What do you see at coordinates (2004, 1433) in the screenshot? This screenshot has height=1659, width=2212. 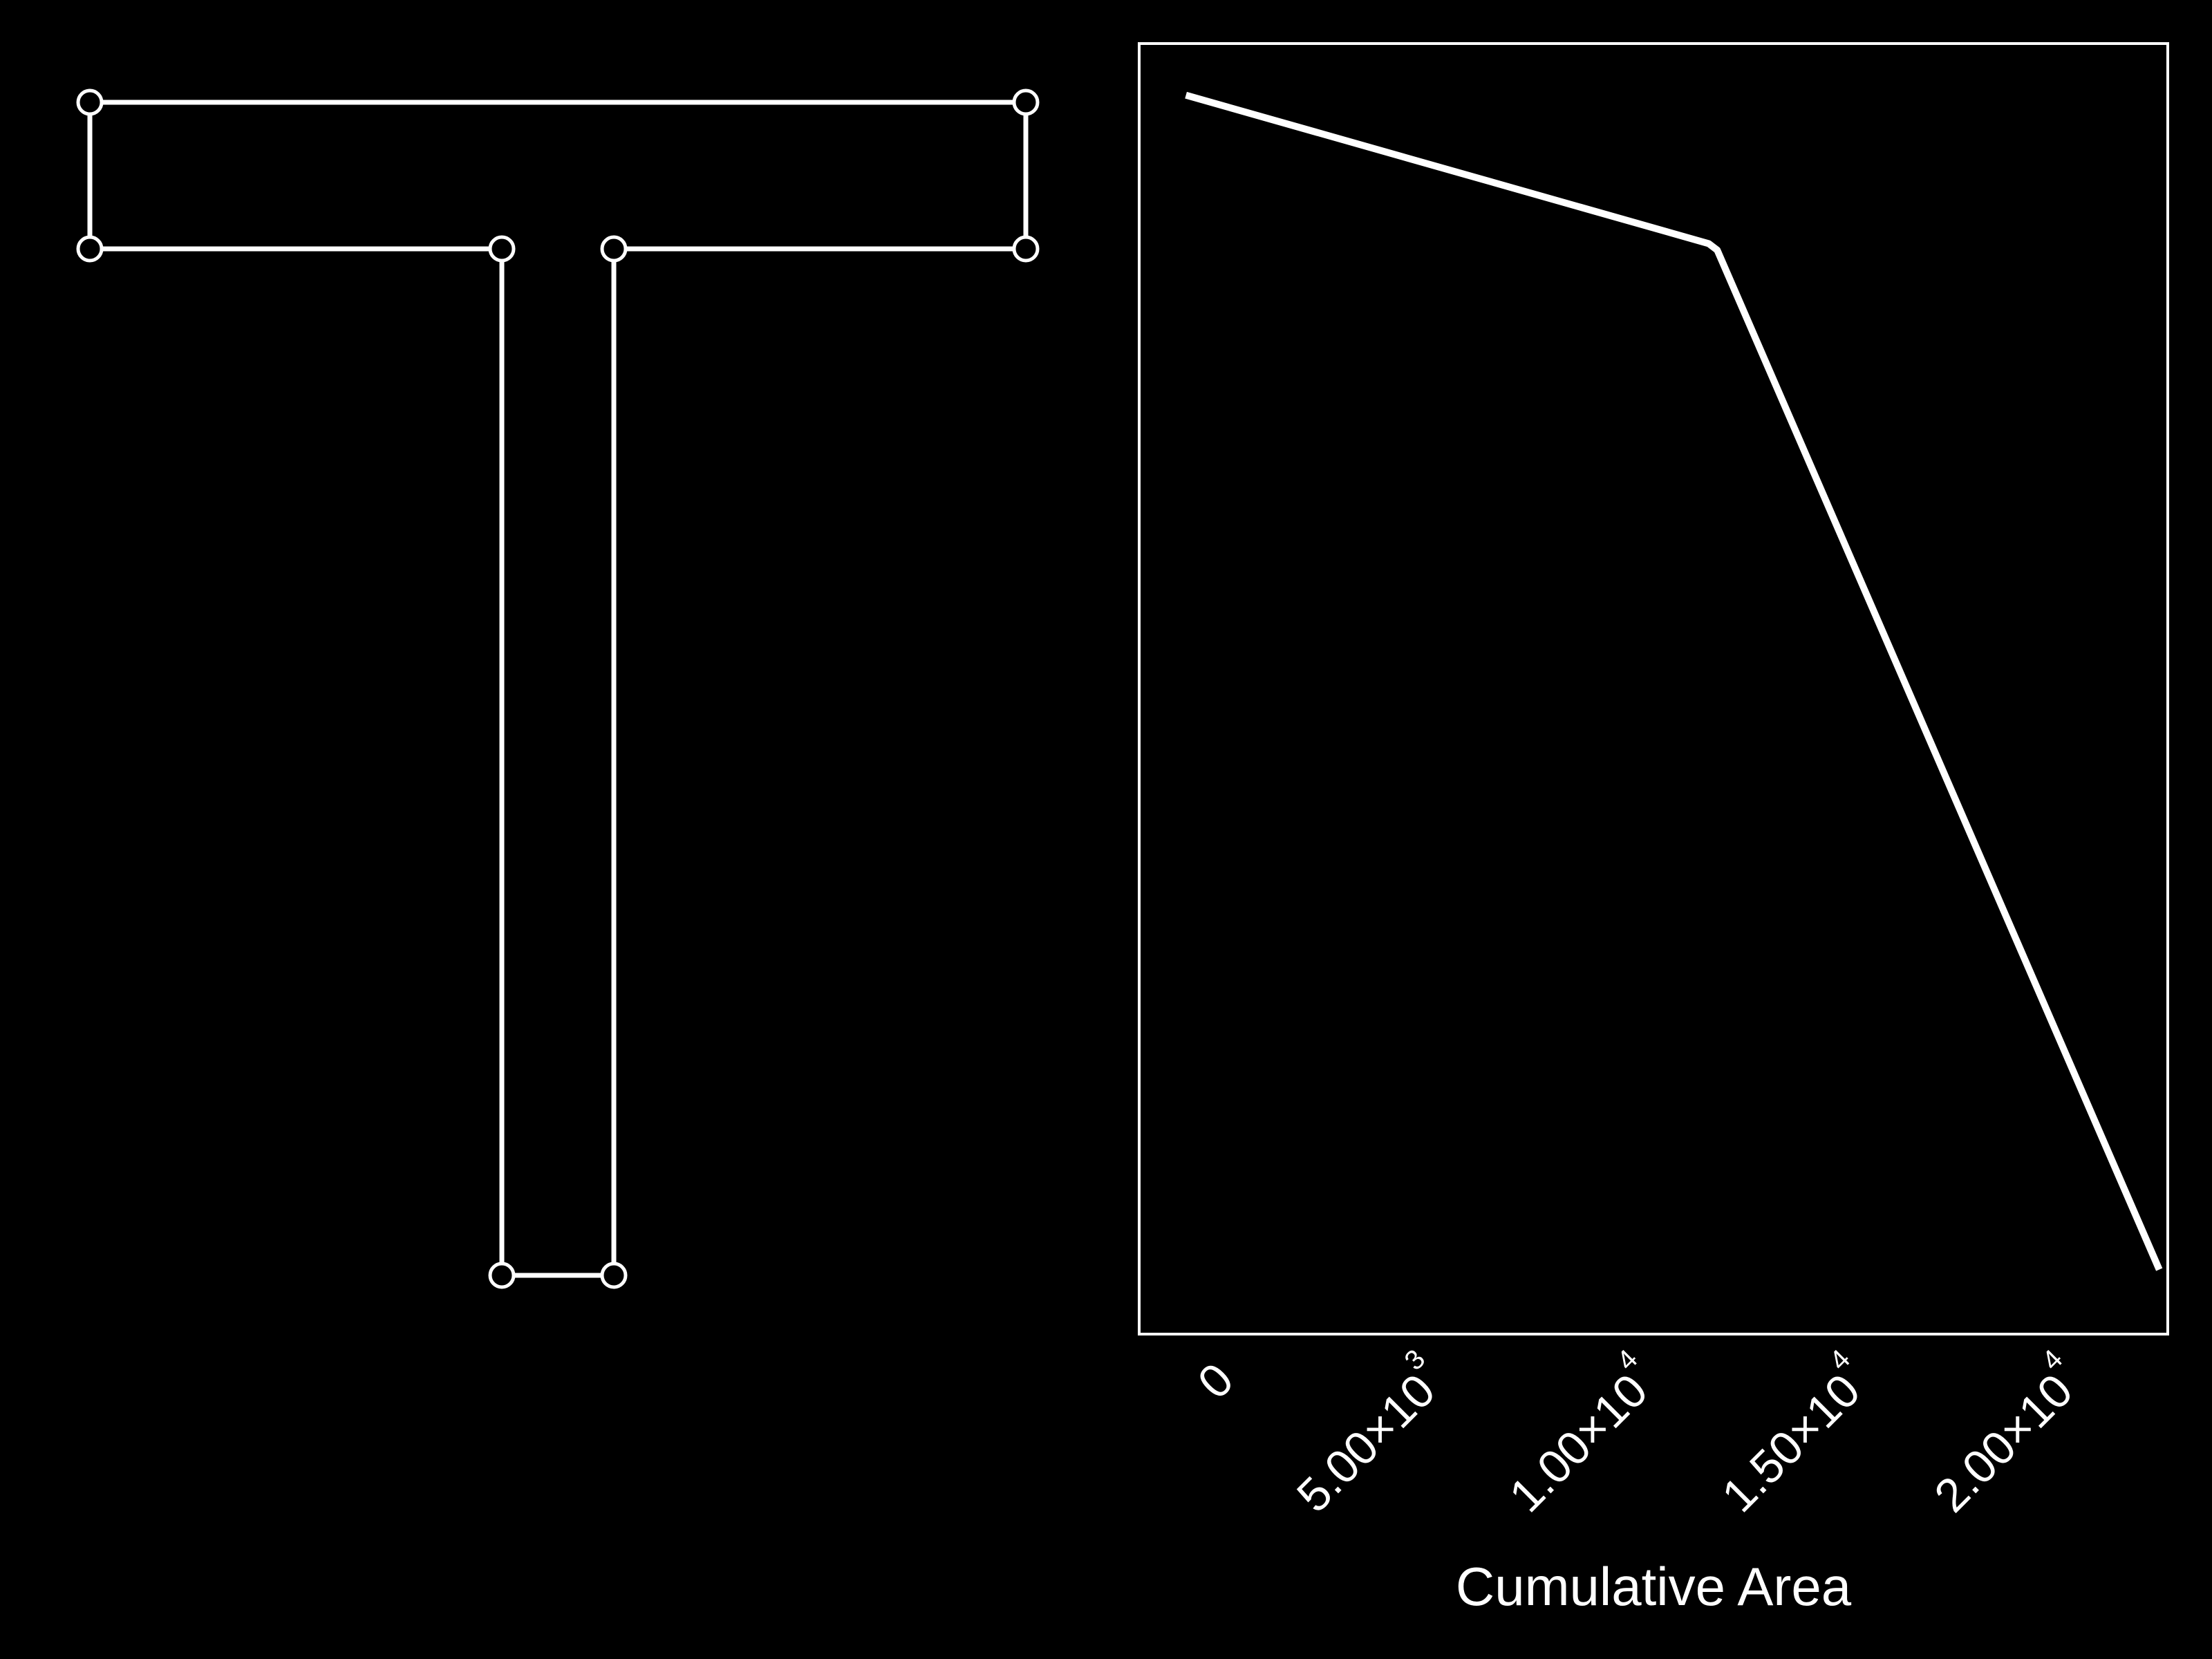 I see `x-tick-label: 2.00×104` at bounding box center [2004, 1433].